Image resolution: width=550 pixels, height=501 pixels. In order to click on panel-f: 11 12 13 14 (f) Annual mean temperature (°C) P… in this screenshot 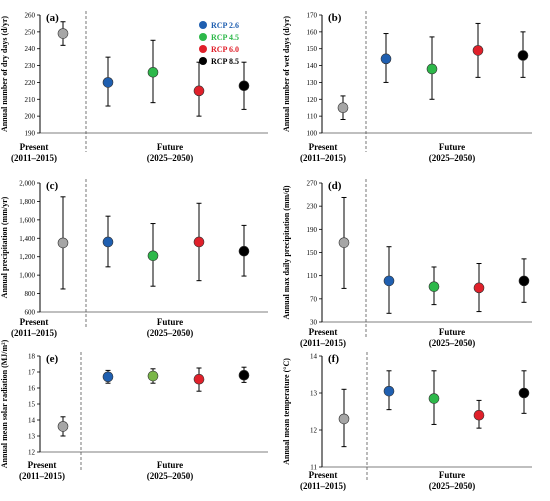, I will do `click(407, 421)`.